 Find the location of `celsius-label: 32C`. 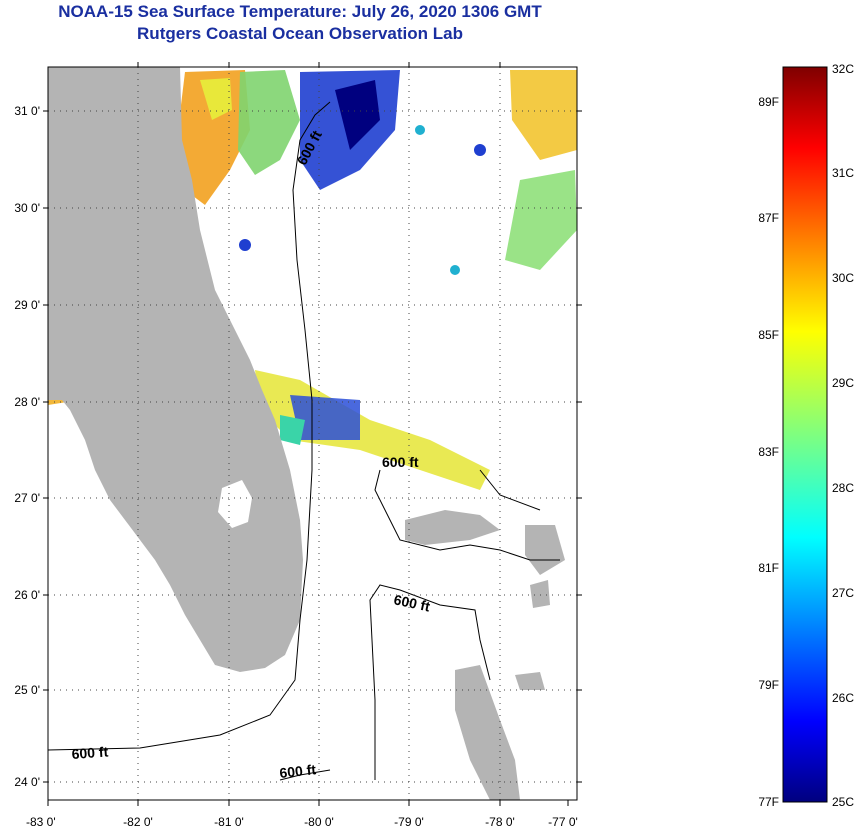

celsius-label: 32C is located at coordinates (843, 69).